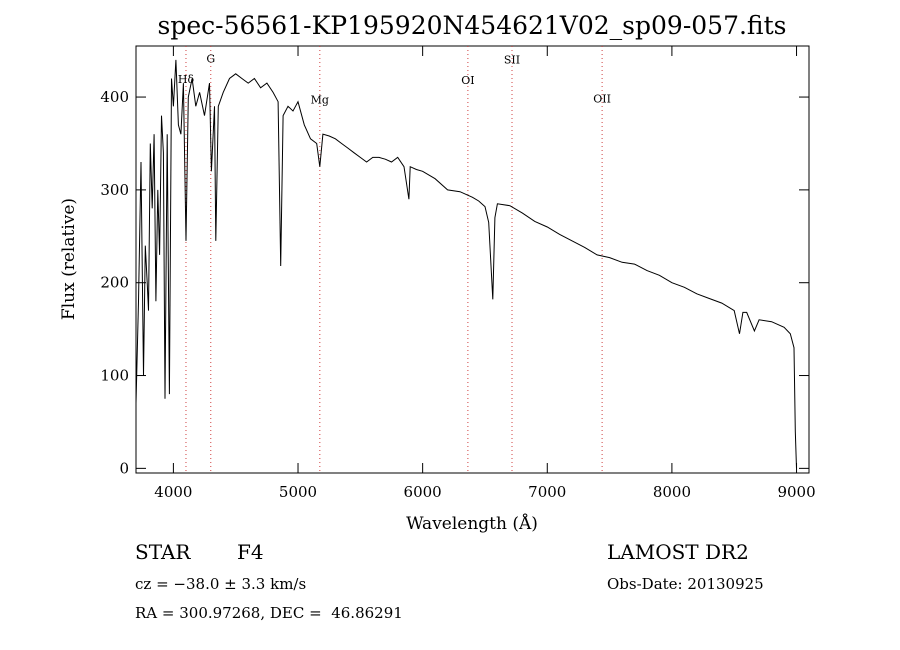 The width and height of the screenshot is (900, 650). Describe the element at coordinates (423, 492) in the screenshot. I see `x-tick-label: 6000` at that location.